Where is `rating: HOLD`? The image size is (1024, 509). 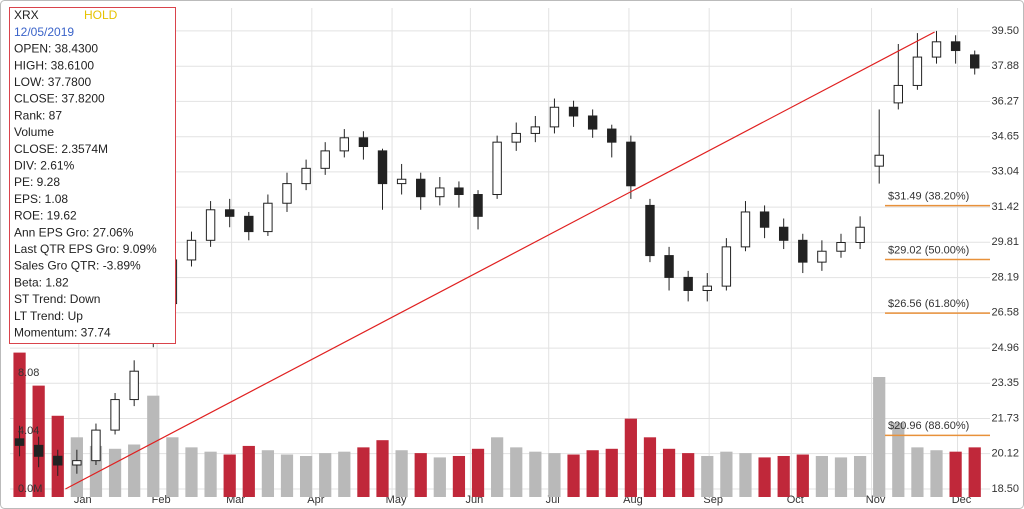 rating: HOLD is located at coordinates (101, 15).